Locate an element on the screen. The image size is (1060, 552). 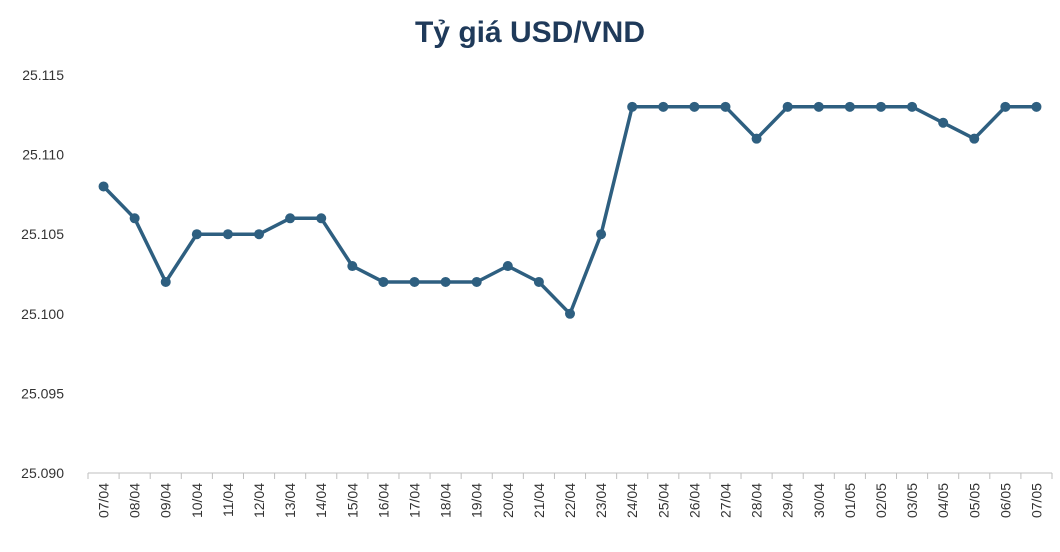
x-tick-label: 15/04 is located at coordinates (352, 500).